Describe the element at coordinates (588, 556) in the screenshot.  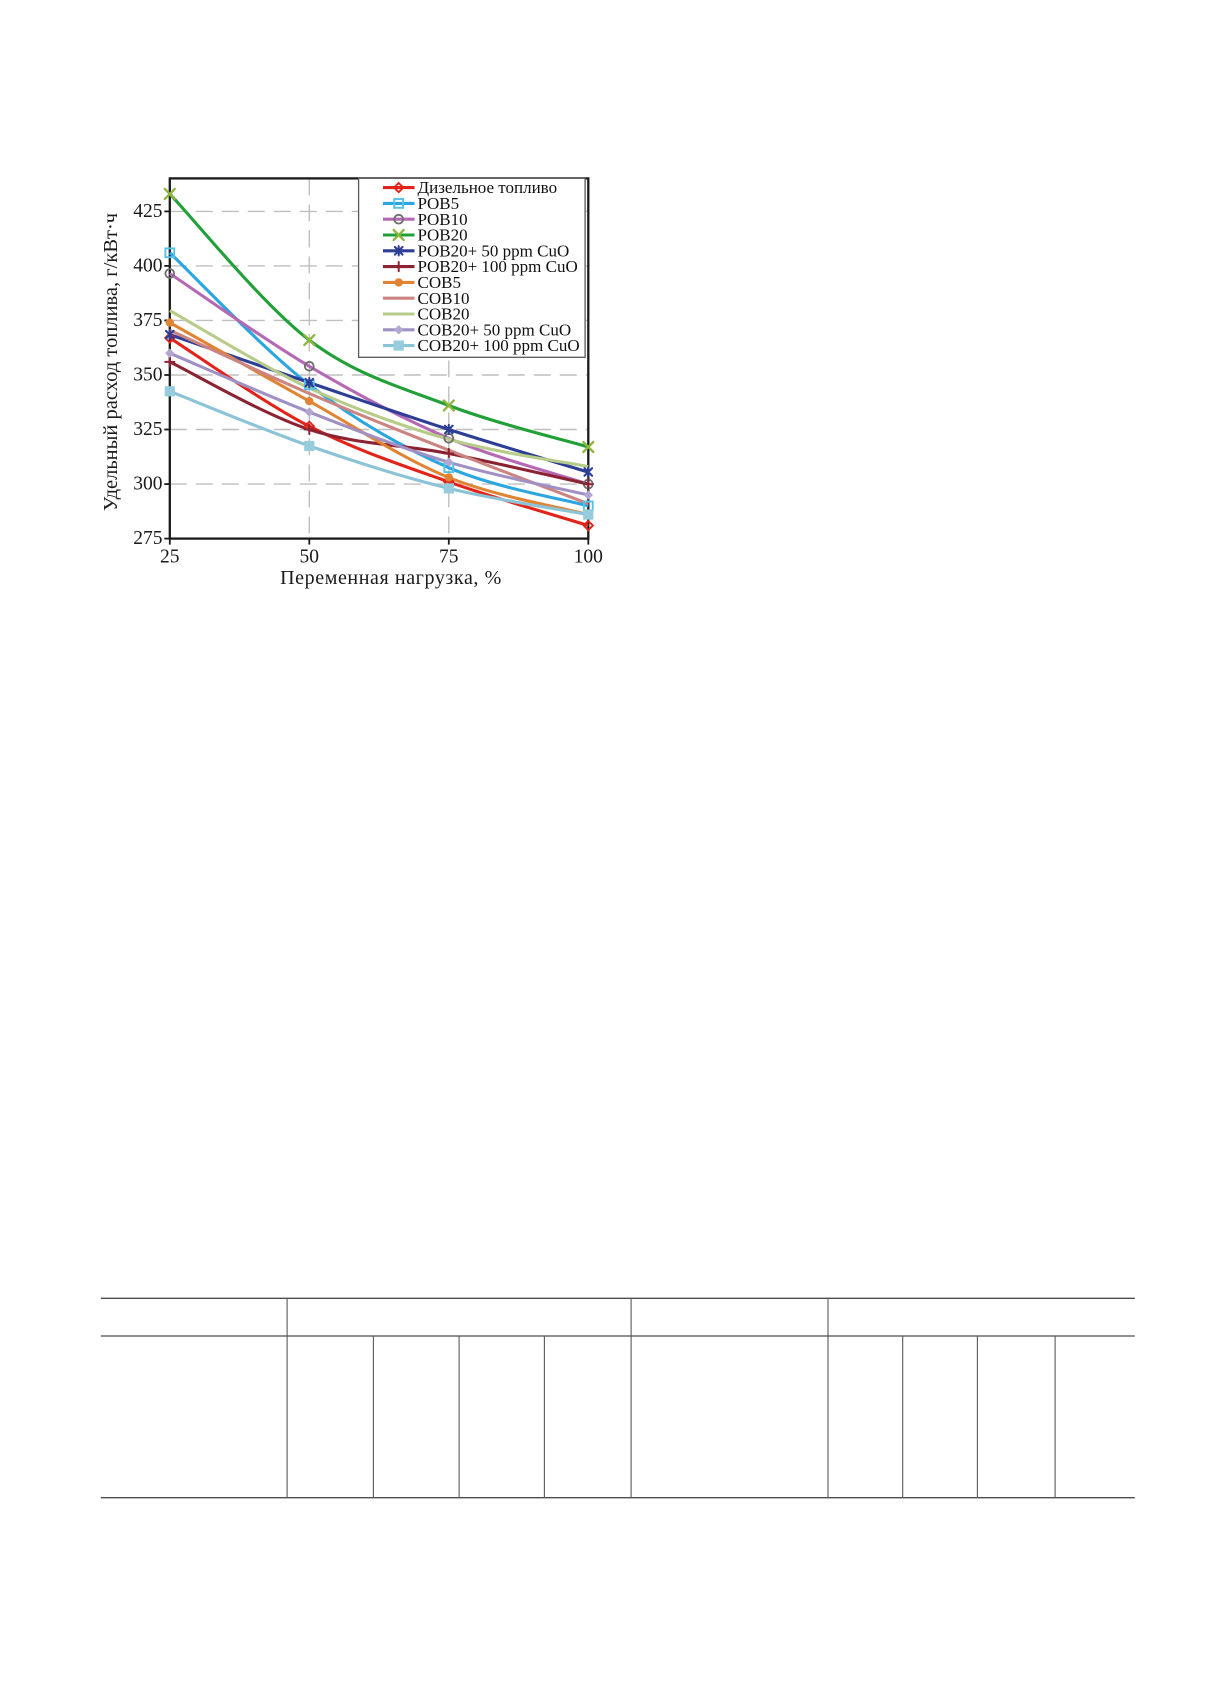
I see `svg-text: 100` at that location.